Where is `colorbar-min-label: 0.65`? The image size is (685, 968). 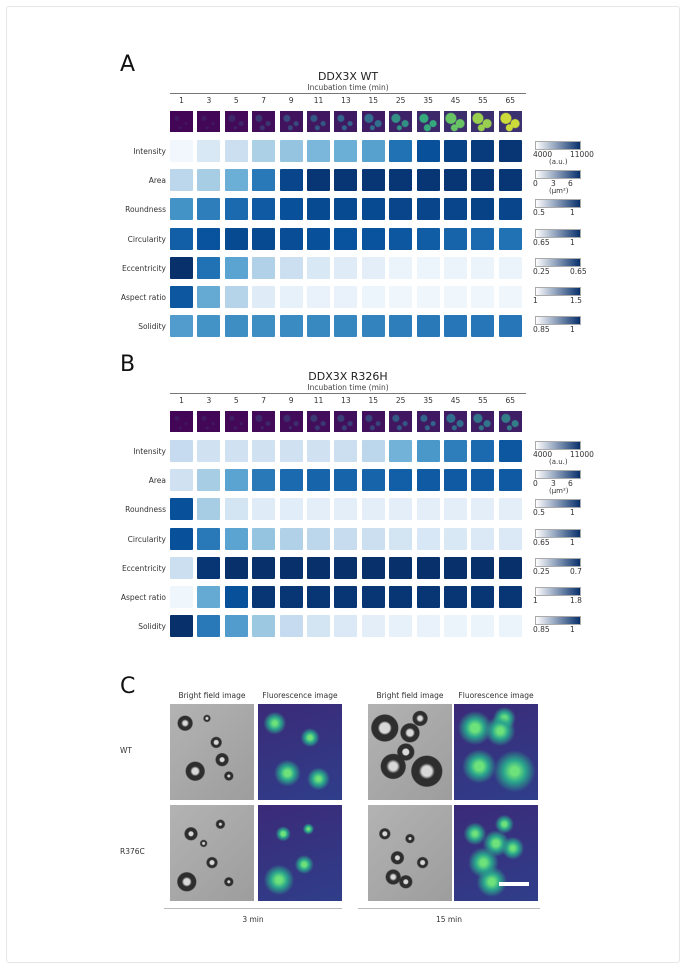 colorbar-min-label: 0.65 is located at coordinates (541, 242).